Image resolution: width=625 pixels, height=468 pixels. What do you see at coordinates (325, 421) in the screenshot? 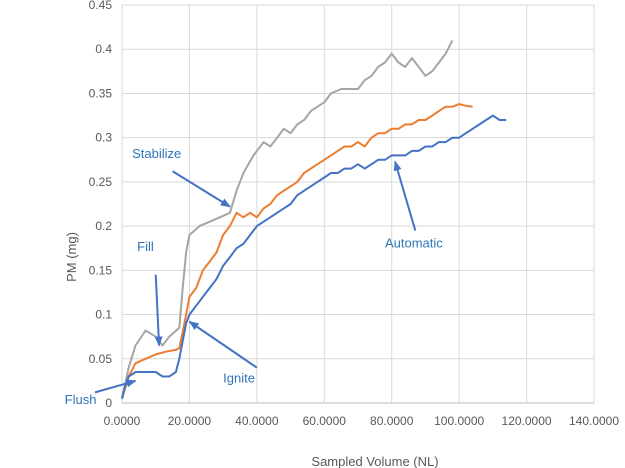
I see `x-tick-label: 60.0000` at bounding box center [325, 421].